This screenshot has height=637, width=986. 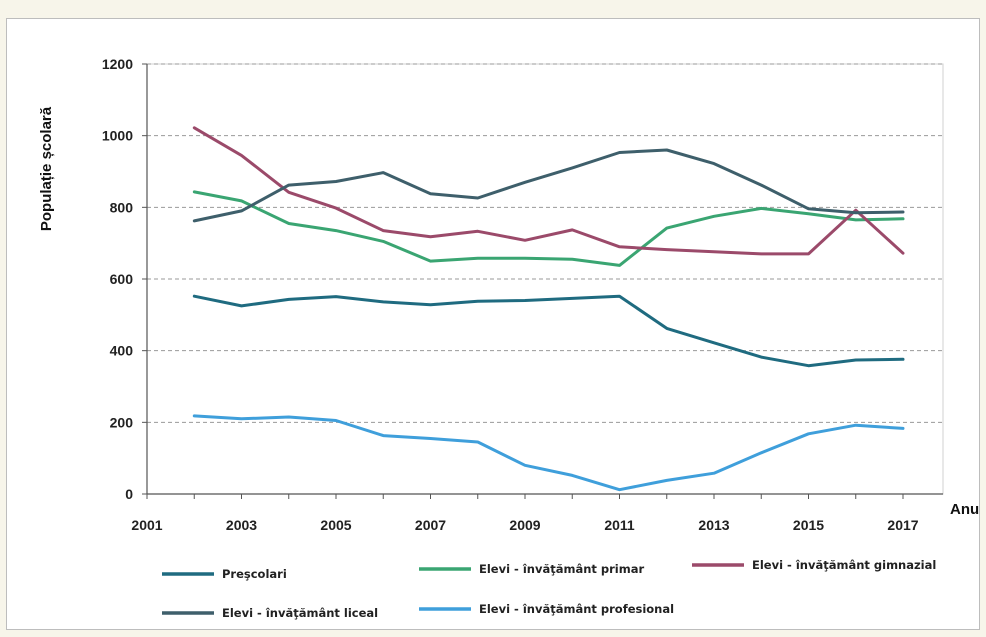 What do you see at coordinates (241, 525) in the screenshot?
I see `x-tick-label: 2003` at bounding box center [241, 525].